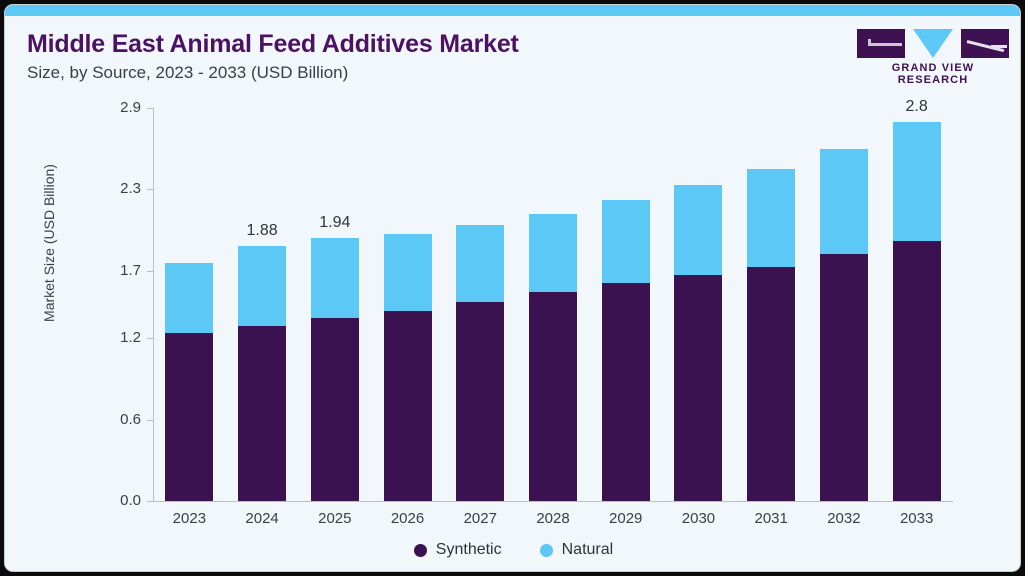 Image resolution: width=1025 pixels, height=576 pixels. What do you see at coordinates (512, 550) in the screenshot?
I see `chart-legend: Synthetic Natural` at bounding box center [512, 550].